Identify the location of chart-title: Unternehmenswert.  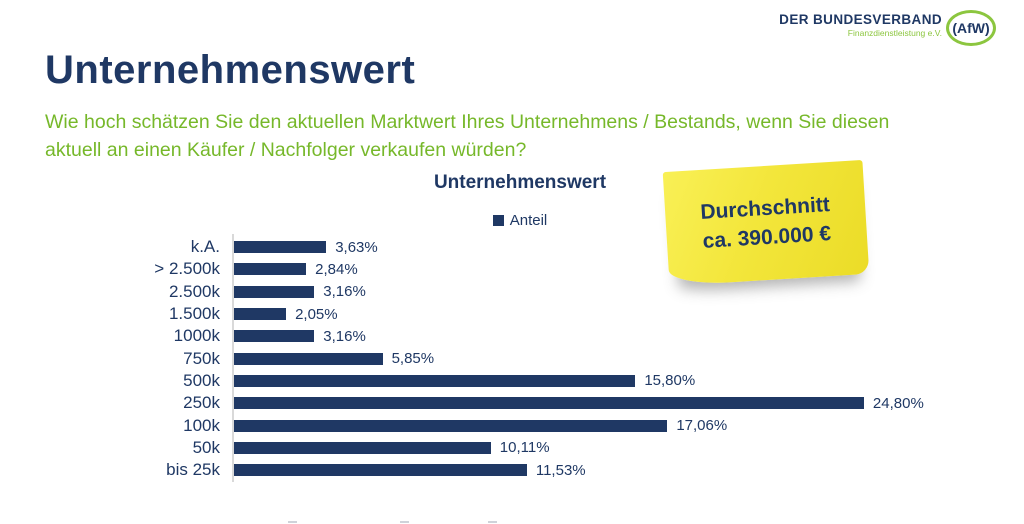
(520, 182).